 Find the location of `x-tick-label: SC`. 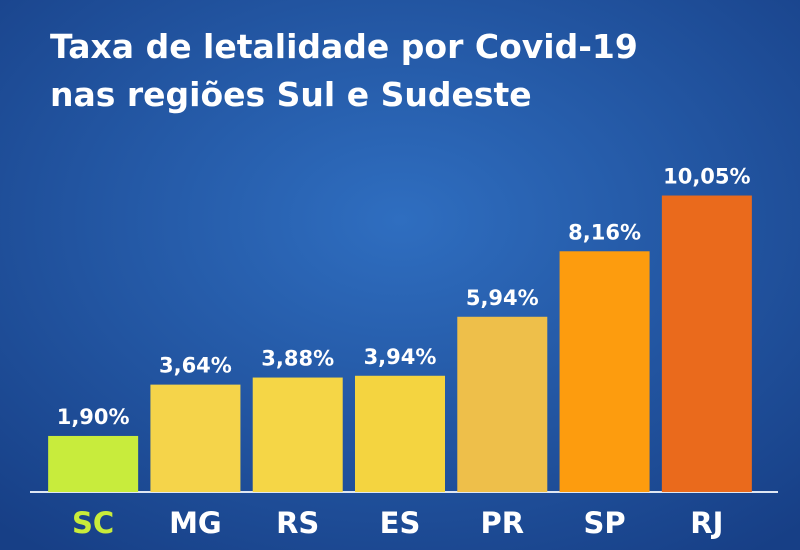

x-tick-label: SC is located at coordinates (93, 523).